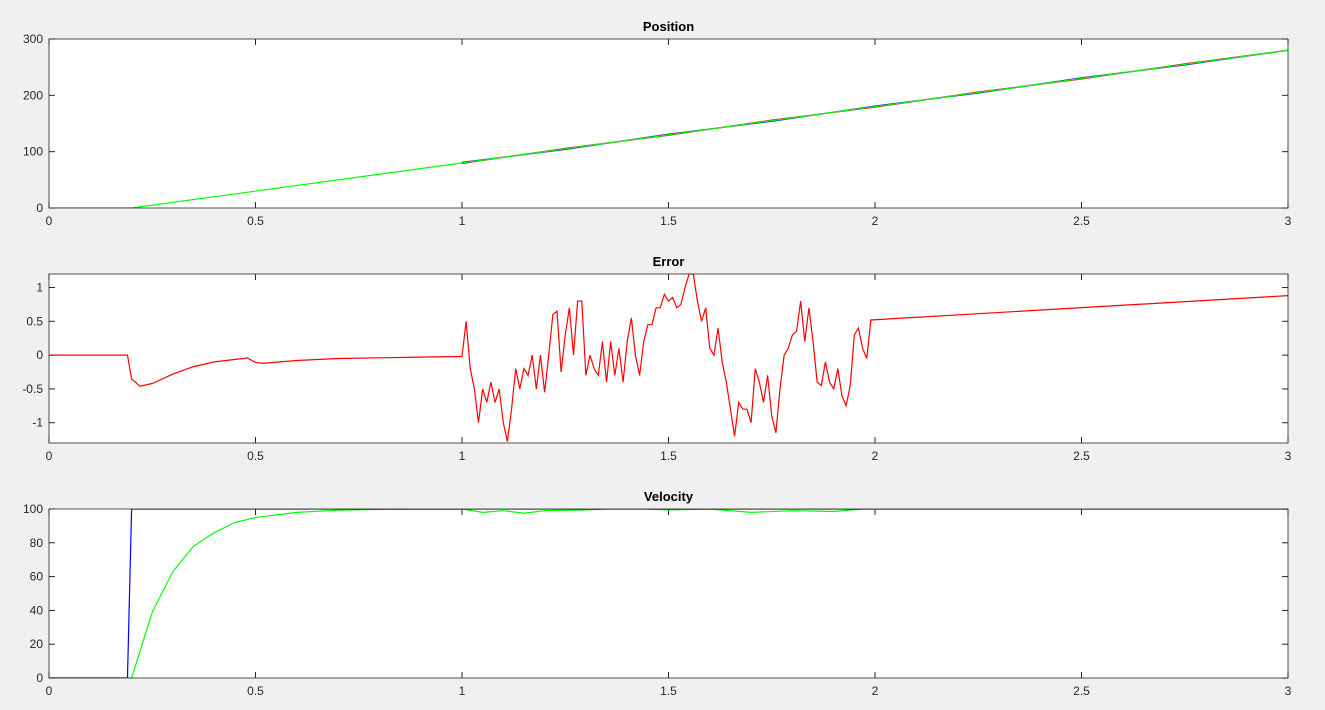 The width and height of the screenshot is (1325, 710). Describe the element at coordinates (37, 644) in the screenshot. I see `y-tick-label: 20` at that location.